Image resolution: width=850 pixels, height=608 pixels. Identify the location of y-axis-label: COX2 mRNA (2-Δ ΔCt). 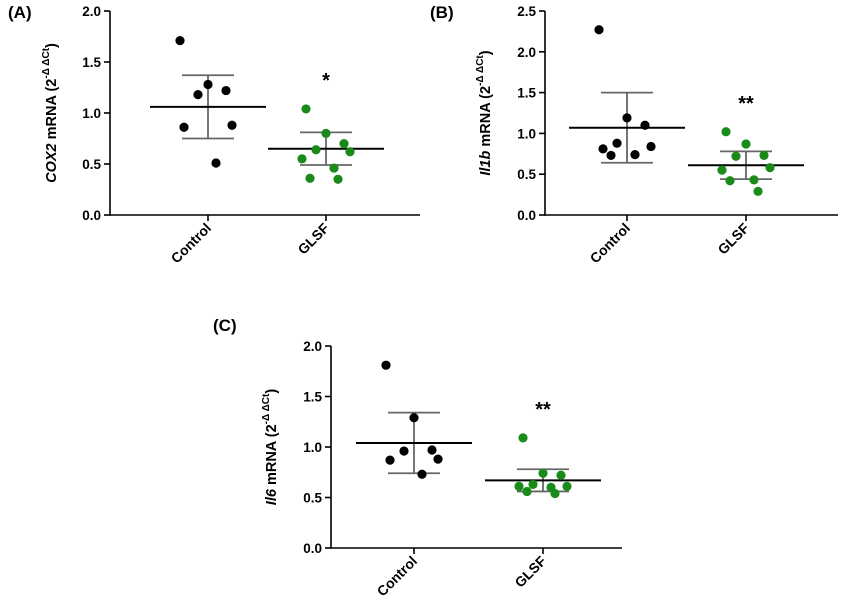
(50, 113).